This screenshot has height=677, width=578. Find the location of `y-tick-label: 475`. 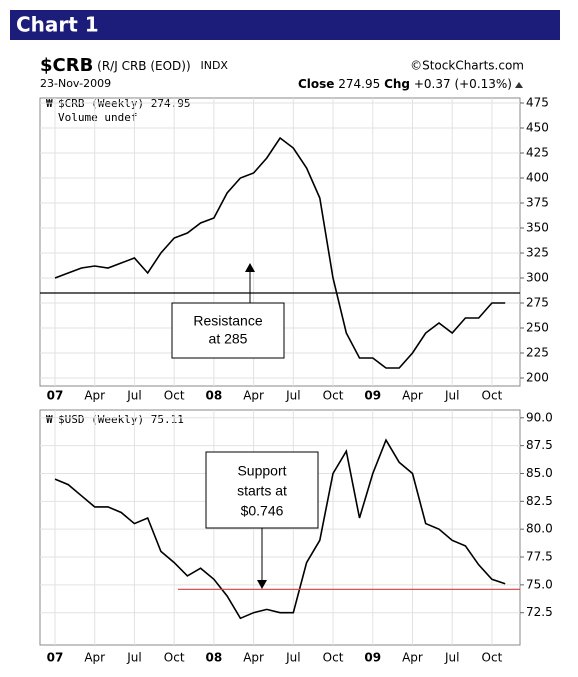

y-tick-label: 475 is located at coordinates (537, 103).